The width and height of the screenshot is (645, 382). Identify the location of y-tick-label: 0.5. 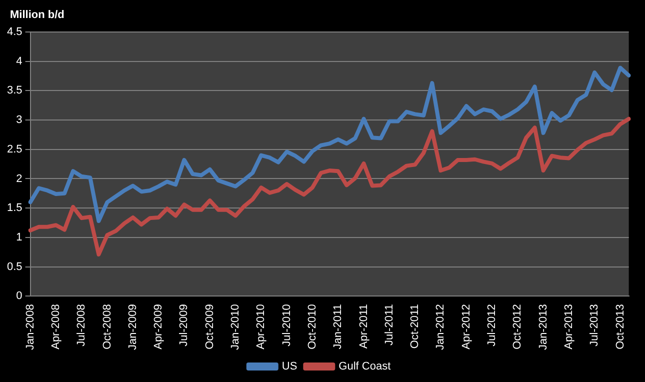
(14, 266).